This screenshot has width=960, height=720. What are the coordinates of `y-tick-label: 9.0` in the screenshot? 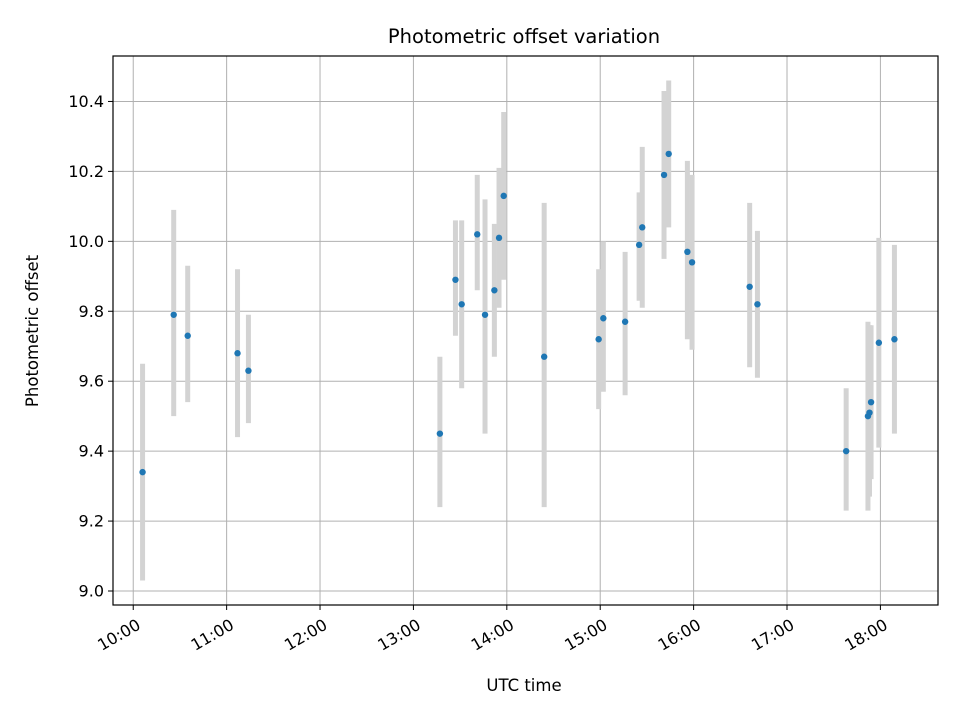 It's located at (91, 591).